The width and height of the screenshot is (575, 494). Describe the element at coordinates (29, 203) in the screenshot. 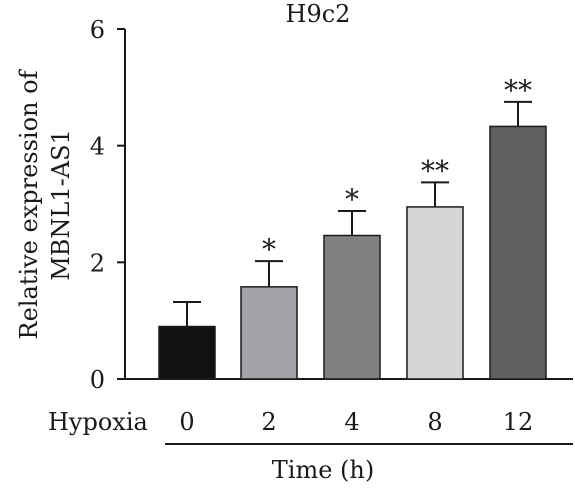

I see `y-axis-label-line1: Relative expression of` at that location.